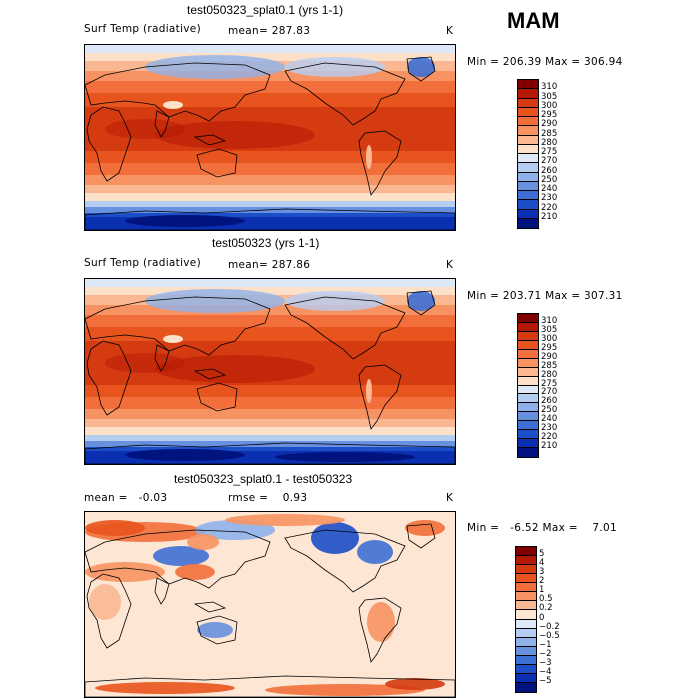 This screenshot has width=700, height=700. I want to click on colorbar-tick-label: 295, so click(549, 115).